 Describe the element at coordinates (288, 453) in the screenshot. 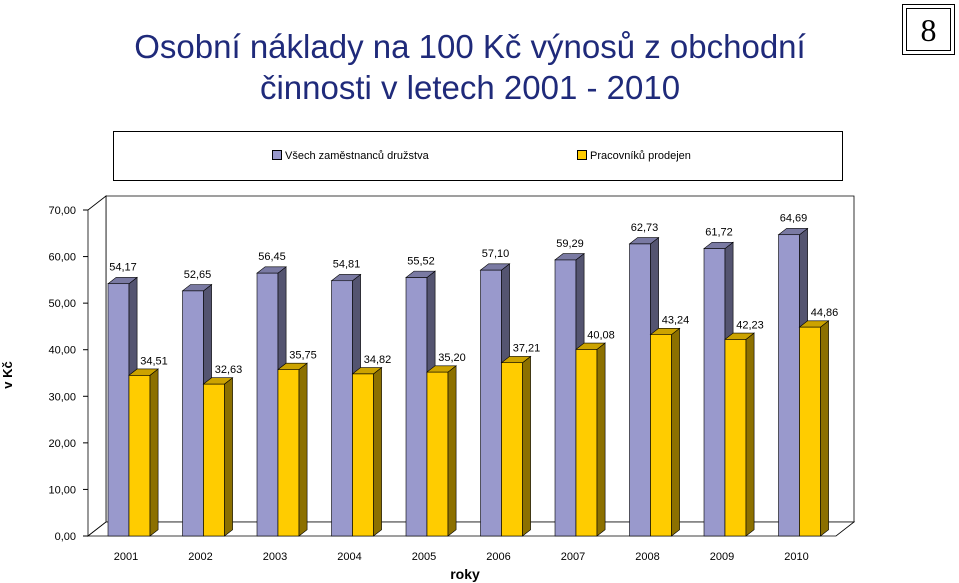

I see `bar-series2-2003-front` at that location.